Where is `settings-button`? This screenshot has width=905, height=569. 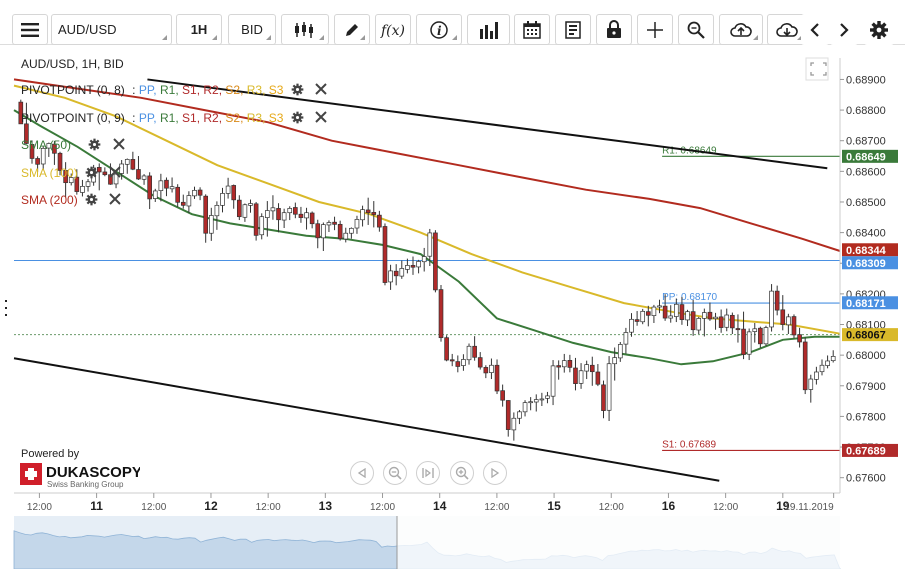
settings-button is located at coordinates (879, 29).